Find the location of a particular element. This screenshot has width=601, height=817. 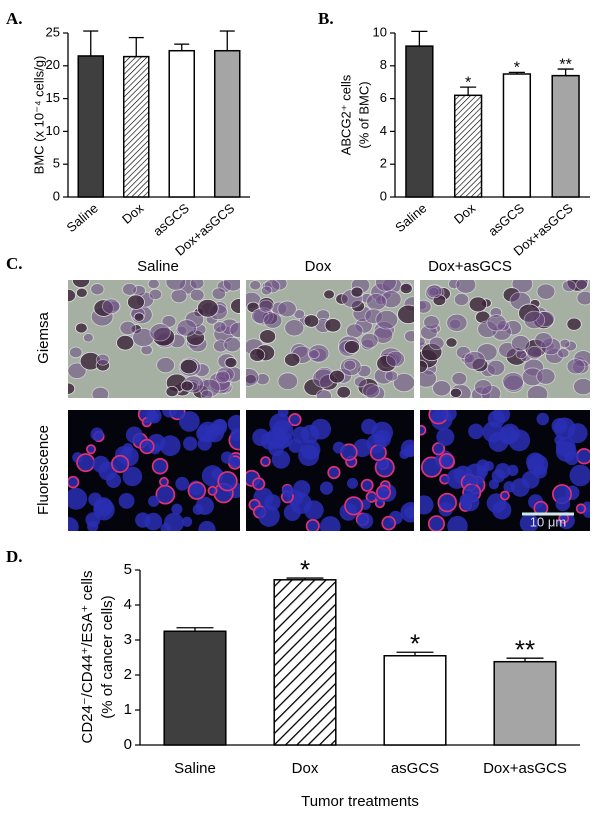

y-axis-label: BMC (x 10⁻⁴ cells/g) is located at coordinates (38, 115).